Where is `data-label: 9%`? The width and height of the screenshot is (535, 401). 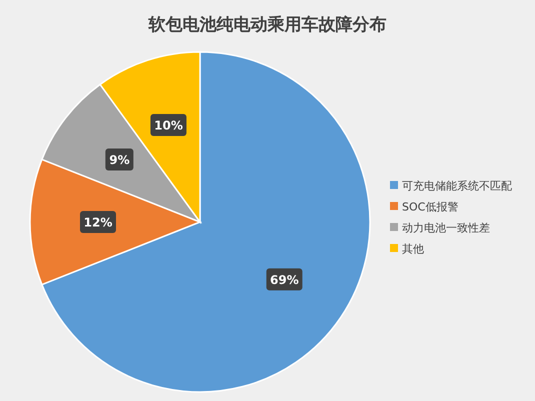
data-label: 9% is located at coordinates (119, 159).